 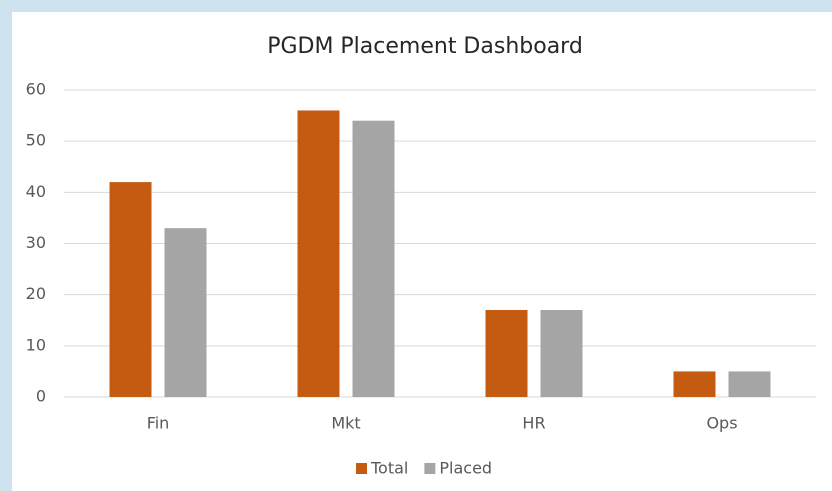 I want to click on x-tick-label: Mkt, so click(x=345, y=423).